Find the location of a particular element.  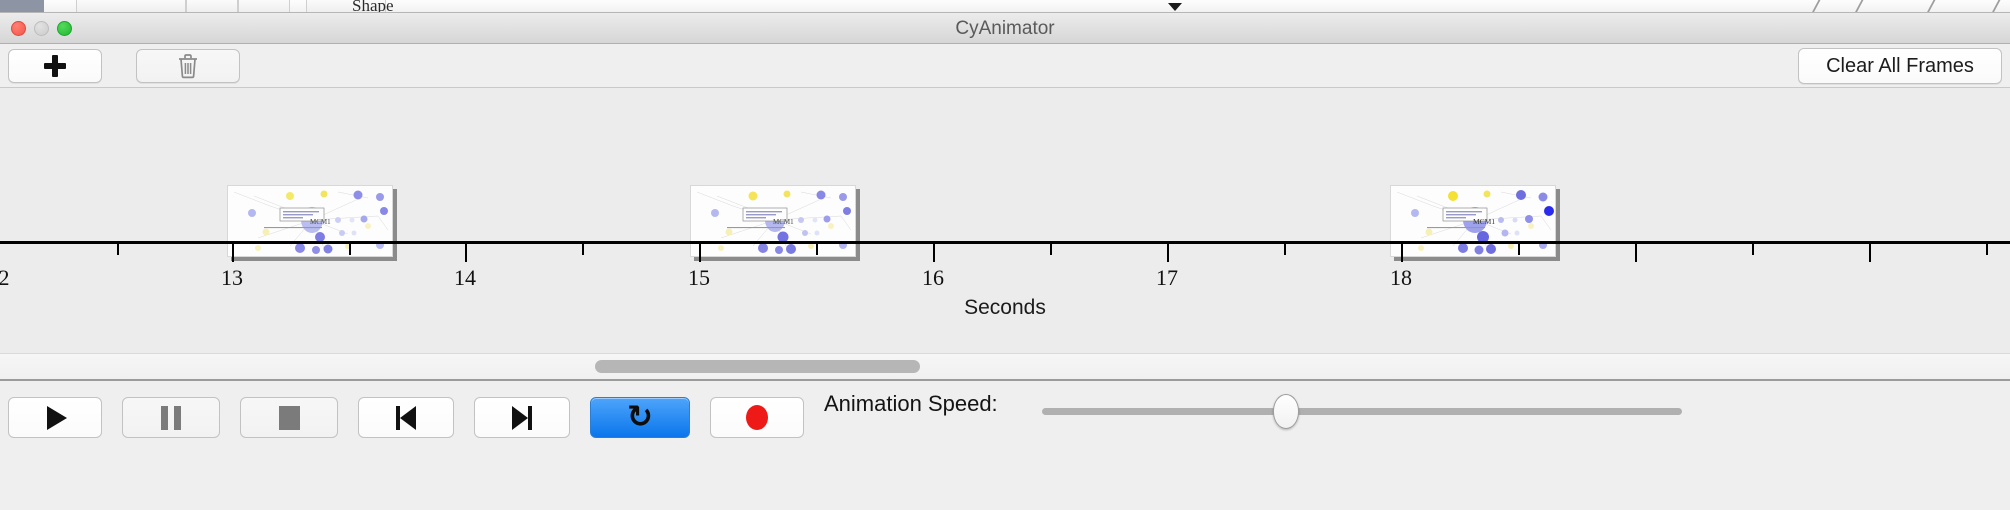

scrollbar-thumb is located at coordinates (757, 366).